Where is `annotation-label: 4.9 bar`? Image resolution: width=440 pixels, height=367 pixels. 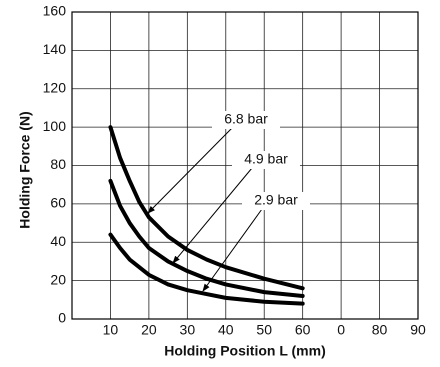
annotation-label: 4.9 bar is located at coordinates (266, 159).